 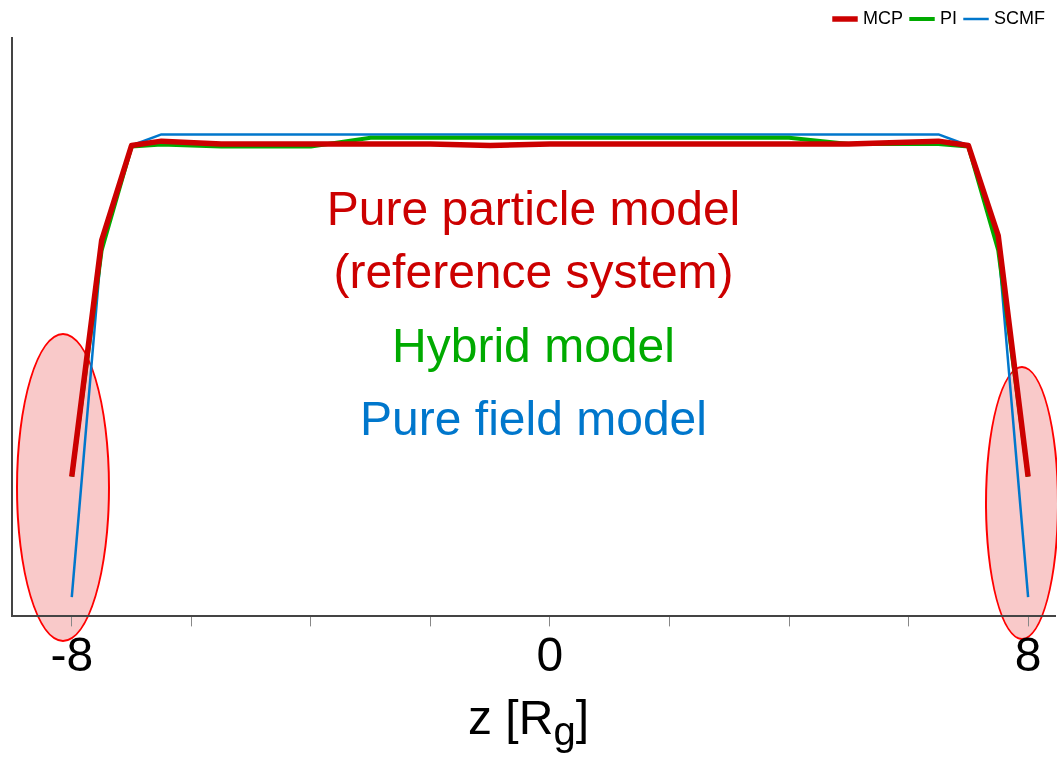 I want to click on annotation: Pure field model, so click(x=533, y=418).